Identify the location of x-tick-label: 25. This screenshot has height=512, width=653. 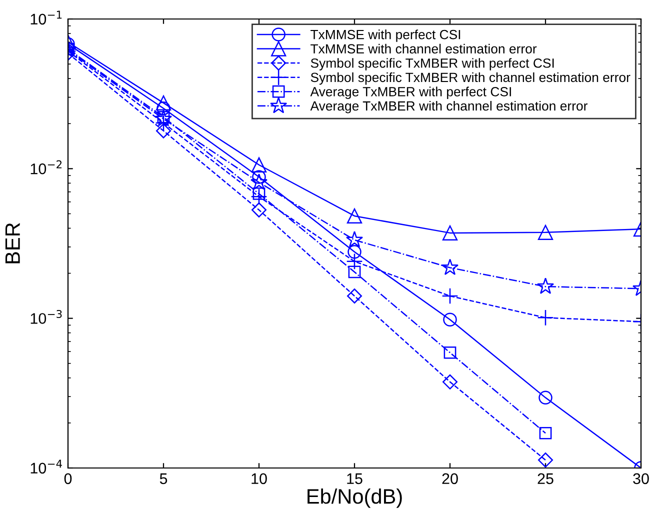
(546, 478).